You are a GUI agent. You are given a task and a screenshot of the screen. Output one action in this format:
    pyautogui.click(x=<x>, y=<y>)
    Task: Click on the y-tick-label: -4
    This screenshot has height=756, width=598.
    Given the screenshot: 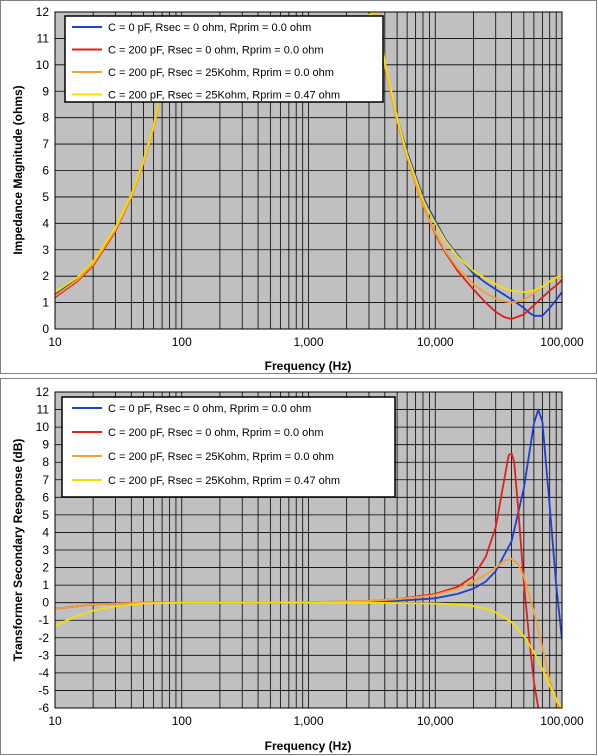 What is the action you would take?
    pyautogui.click(x=43, y=673)
    